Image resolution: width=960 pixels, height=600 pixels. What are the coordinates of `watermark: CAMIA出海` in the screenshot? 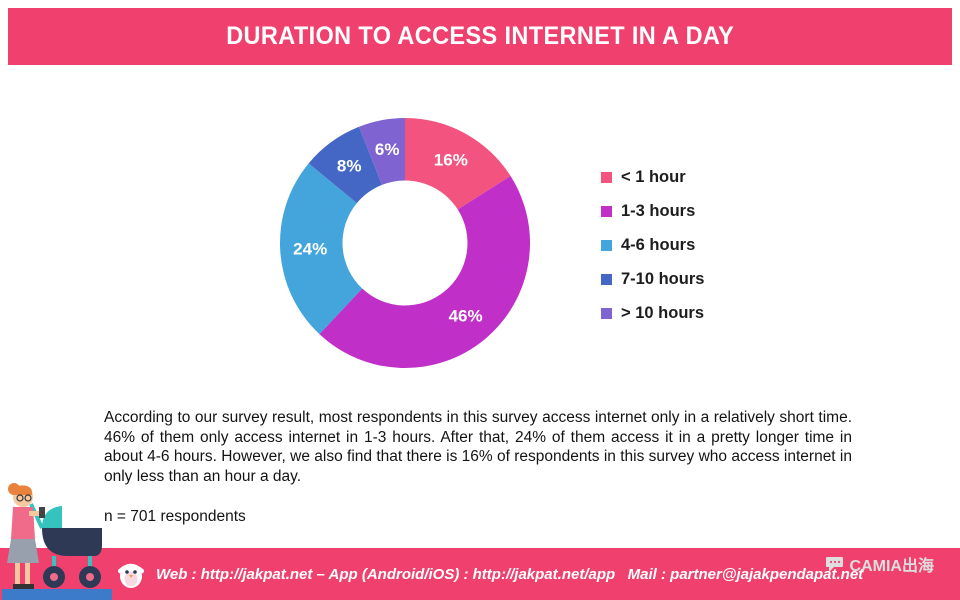 It's located at (879, 564).